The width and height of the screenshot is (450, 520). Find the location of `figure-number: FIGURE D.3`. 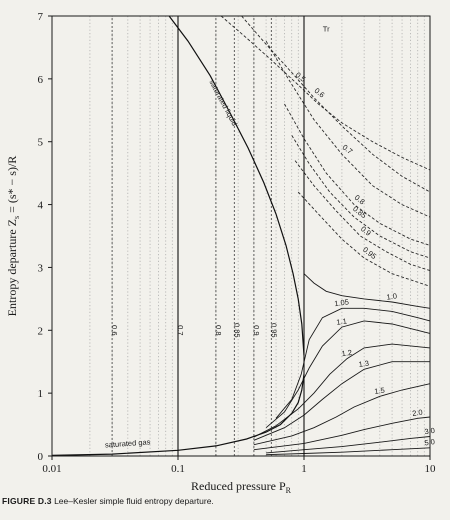

figure-number: FIGURE D.3 is located at coordinates (27, 501).